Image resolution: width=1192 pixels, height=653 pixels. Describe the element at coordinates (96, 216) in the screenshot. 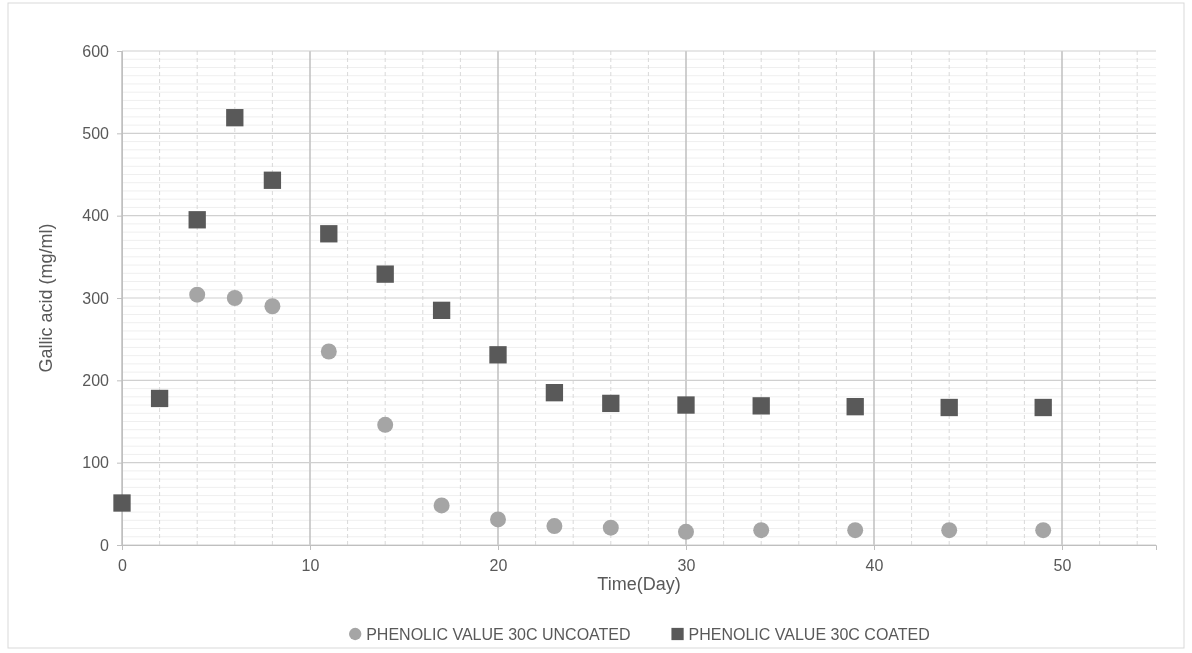

I see `y-tick-label: 400` at that location.